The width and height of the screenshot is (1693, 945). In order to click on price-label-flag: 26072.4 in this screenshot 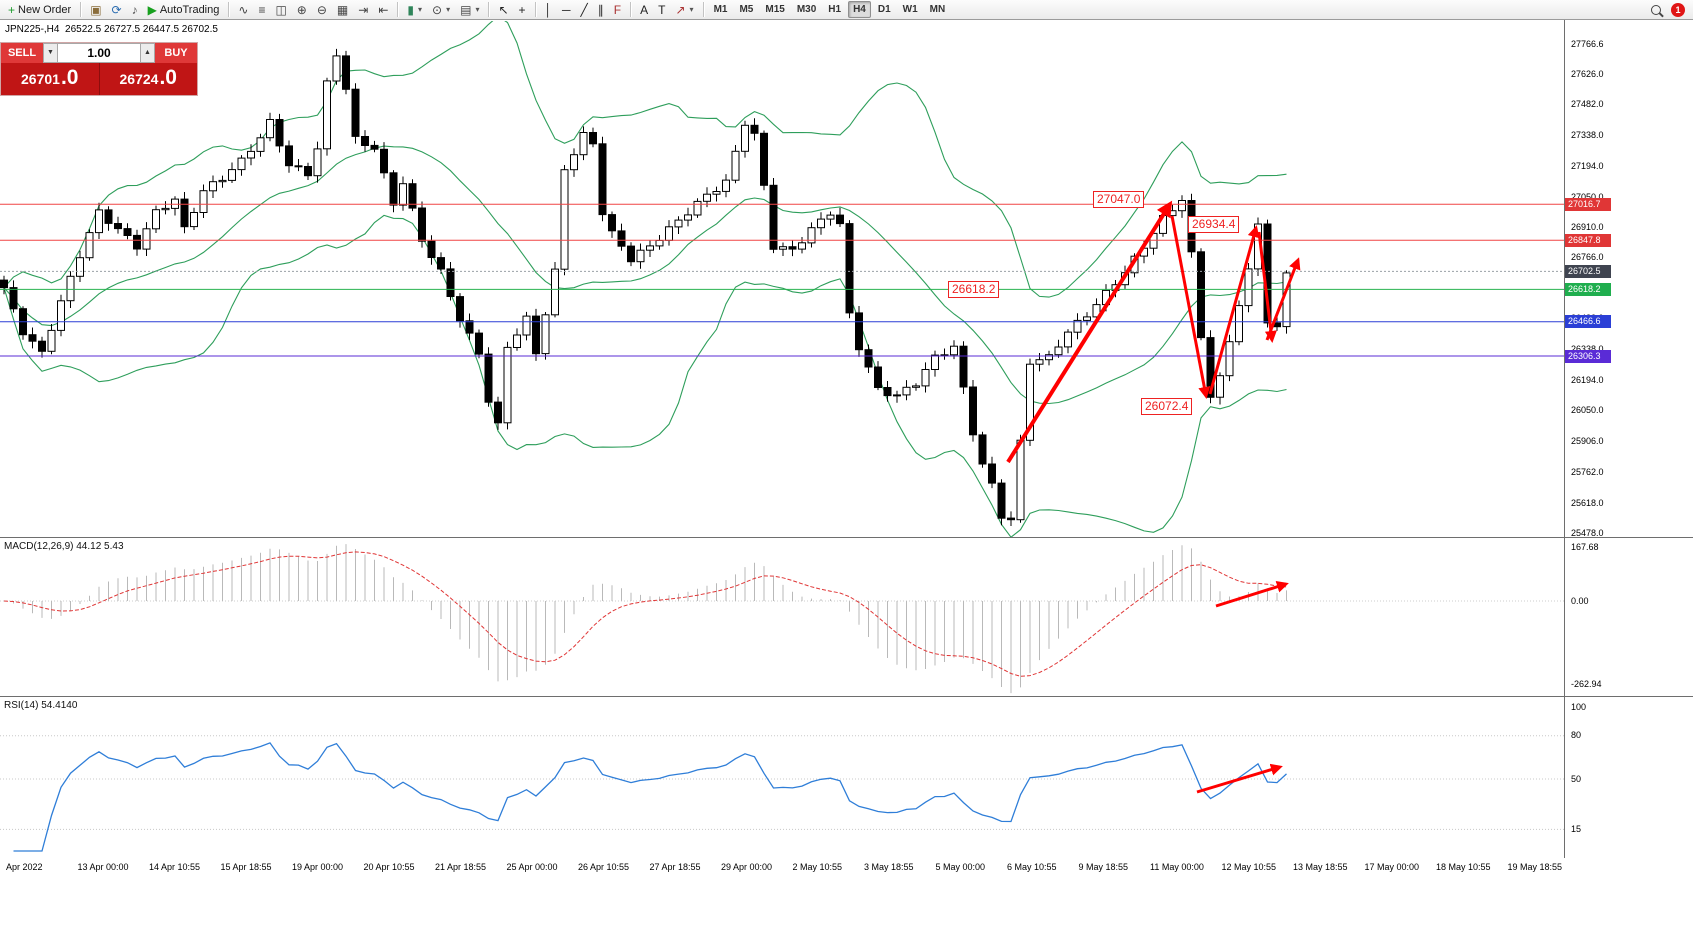, I will do `click(1167, 406)`.